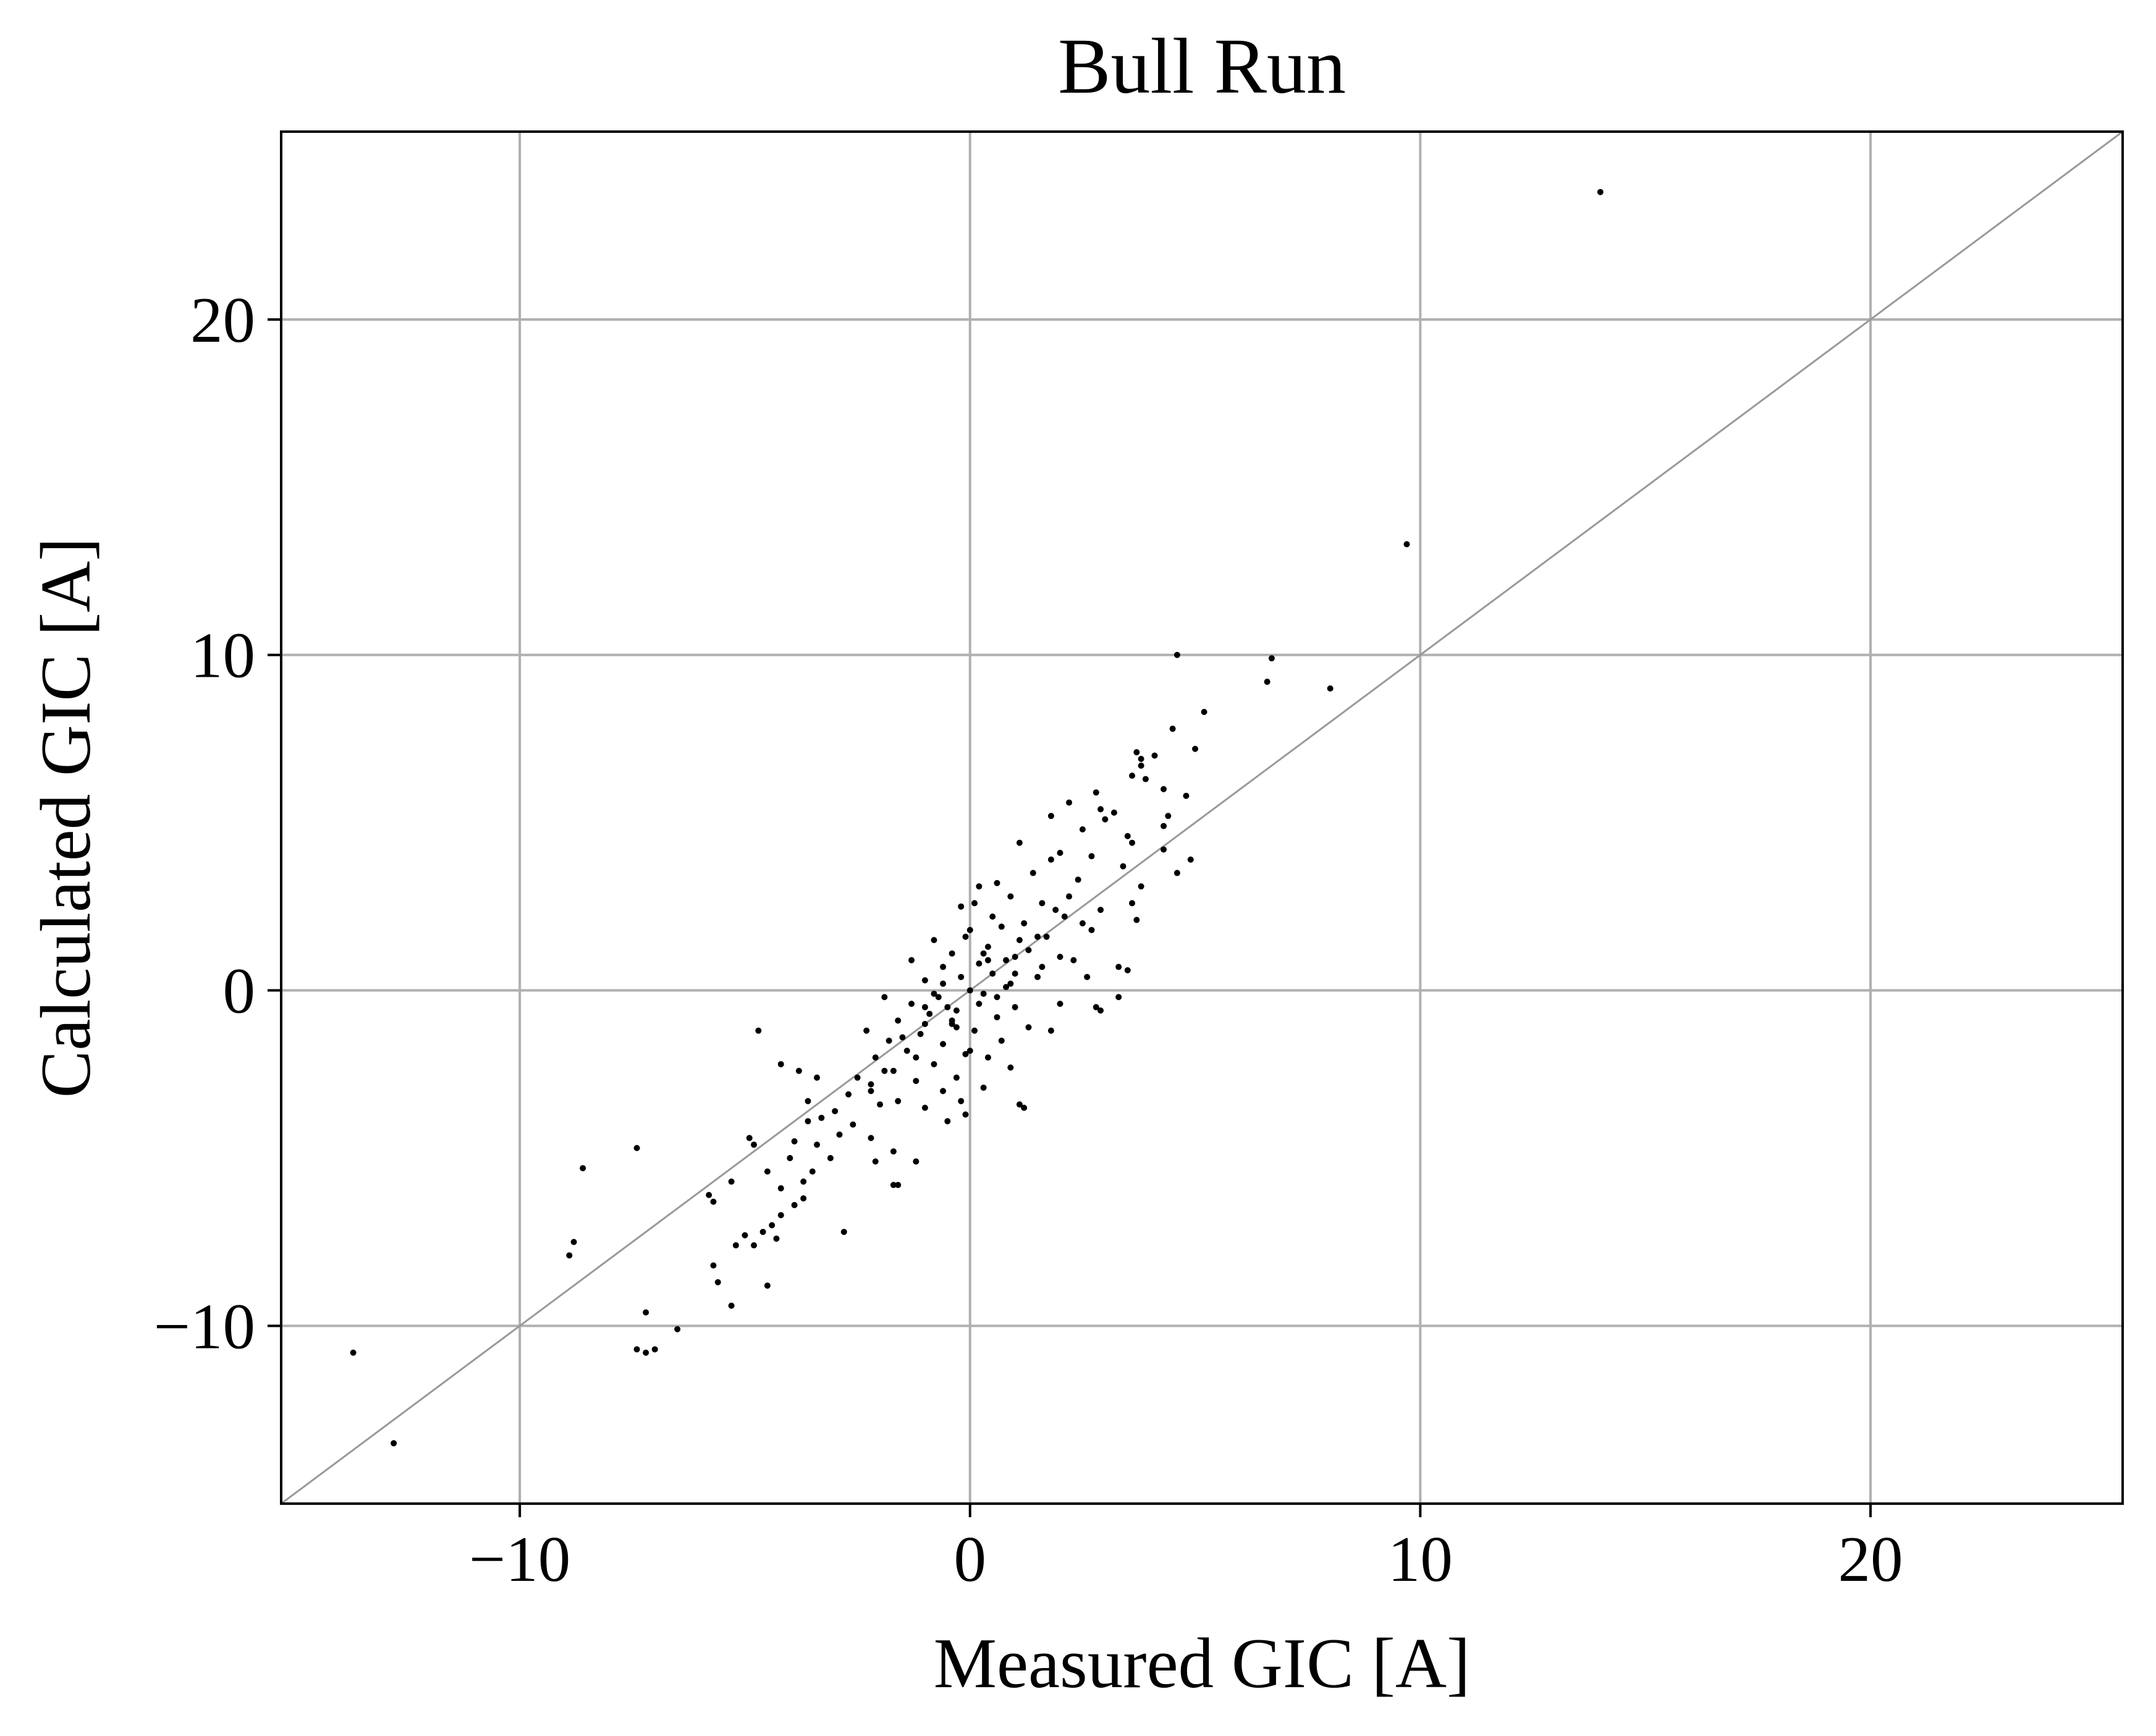  What do you see at coordinates (204, 1326) in the screenshot?
I see `y-tick-label: −10` at bounding box center [204, 1326].